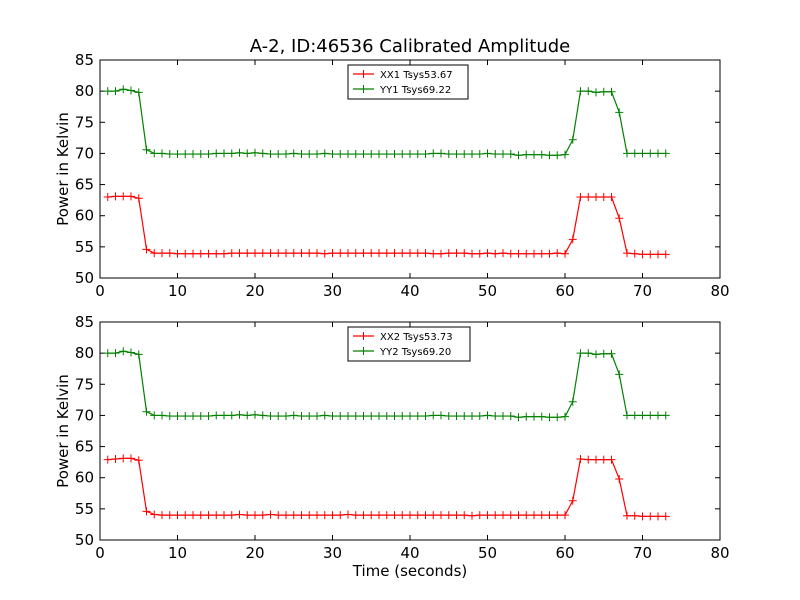 This screenshot has height=600, width=800. What do you see at coordinates (100, 291) in the screenshot?
I see `x-tick-label: 0` at bounding box center [100, 291].